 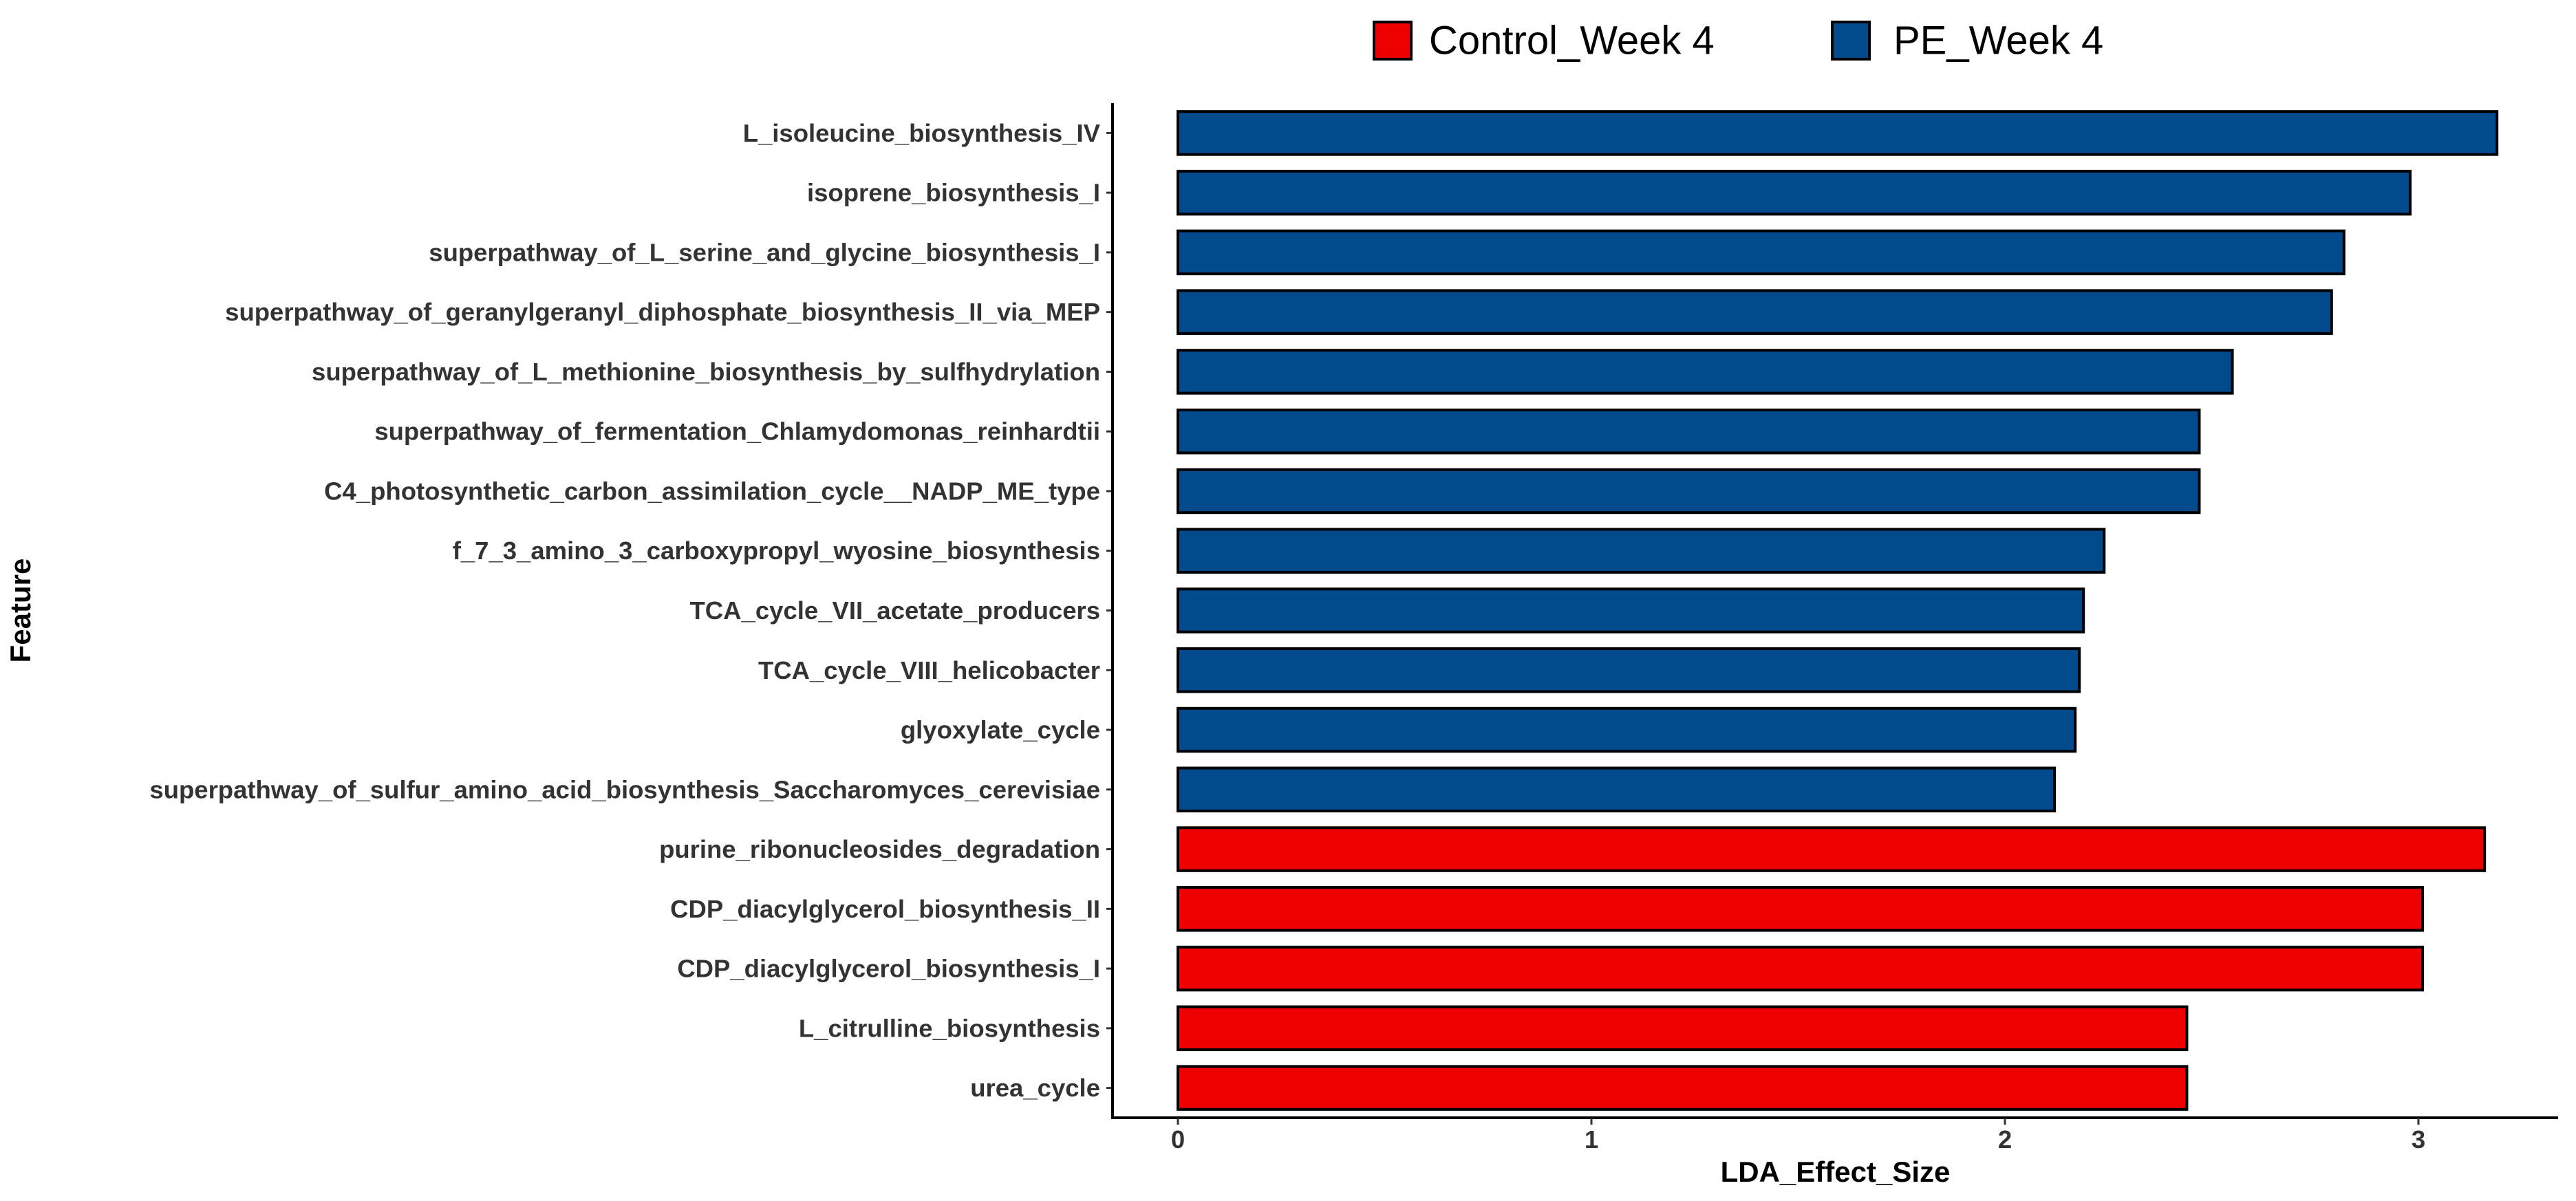 I want to click on legend-label: PE_Week 4, so click(x=1998, y=41).